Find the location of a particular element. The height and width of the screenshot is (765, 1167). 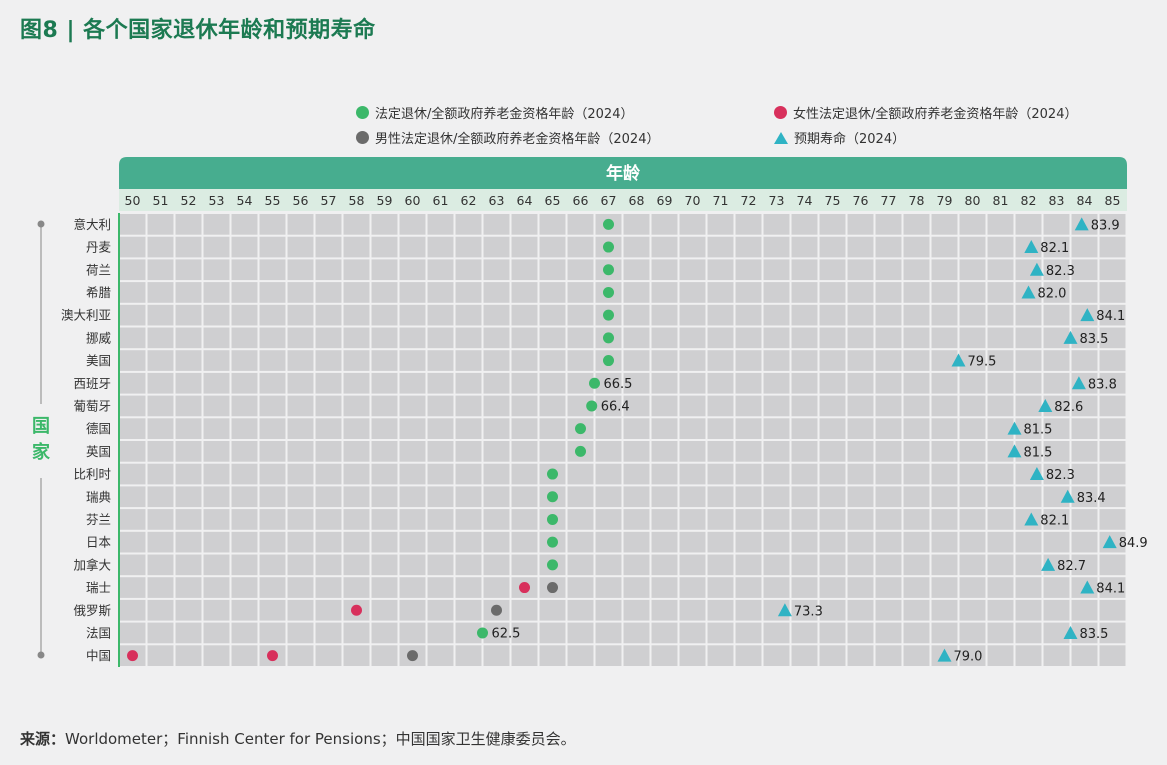

legend-label-male: 男性法定退休/全额政府养老金资格年龄（2024） is located at coordinates (517, 139).